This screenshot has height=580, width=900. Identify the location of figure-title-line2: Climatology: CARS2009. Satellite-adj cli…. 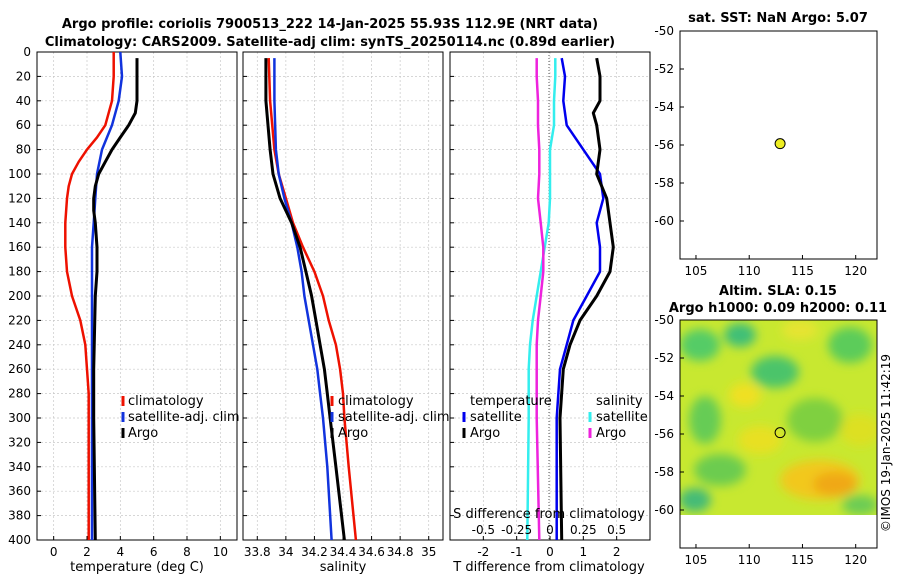
(330, 42).